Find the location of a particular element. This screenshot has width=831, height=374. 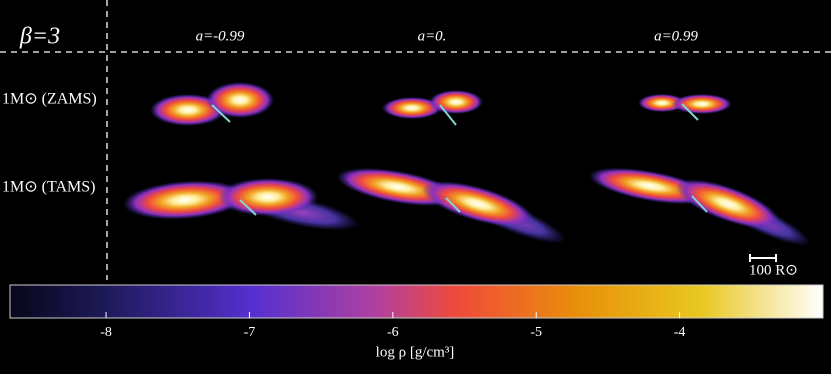

row-label: 1M⊙ (TAMS) is located at coordinates (48, 187).